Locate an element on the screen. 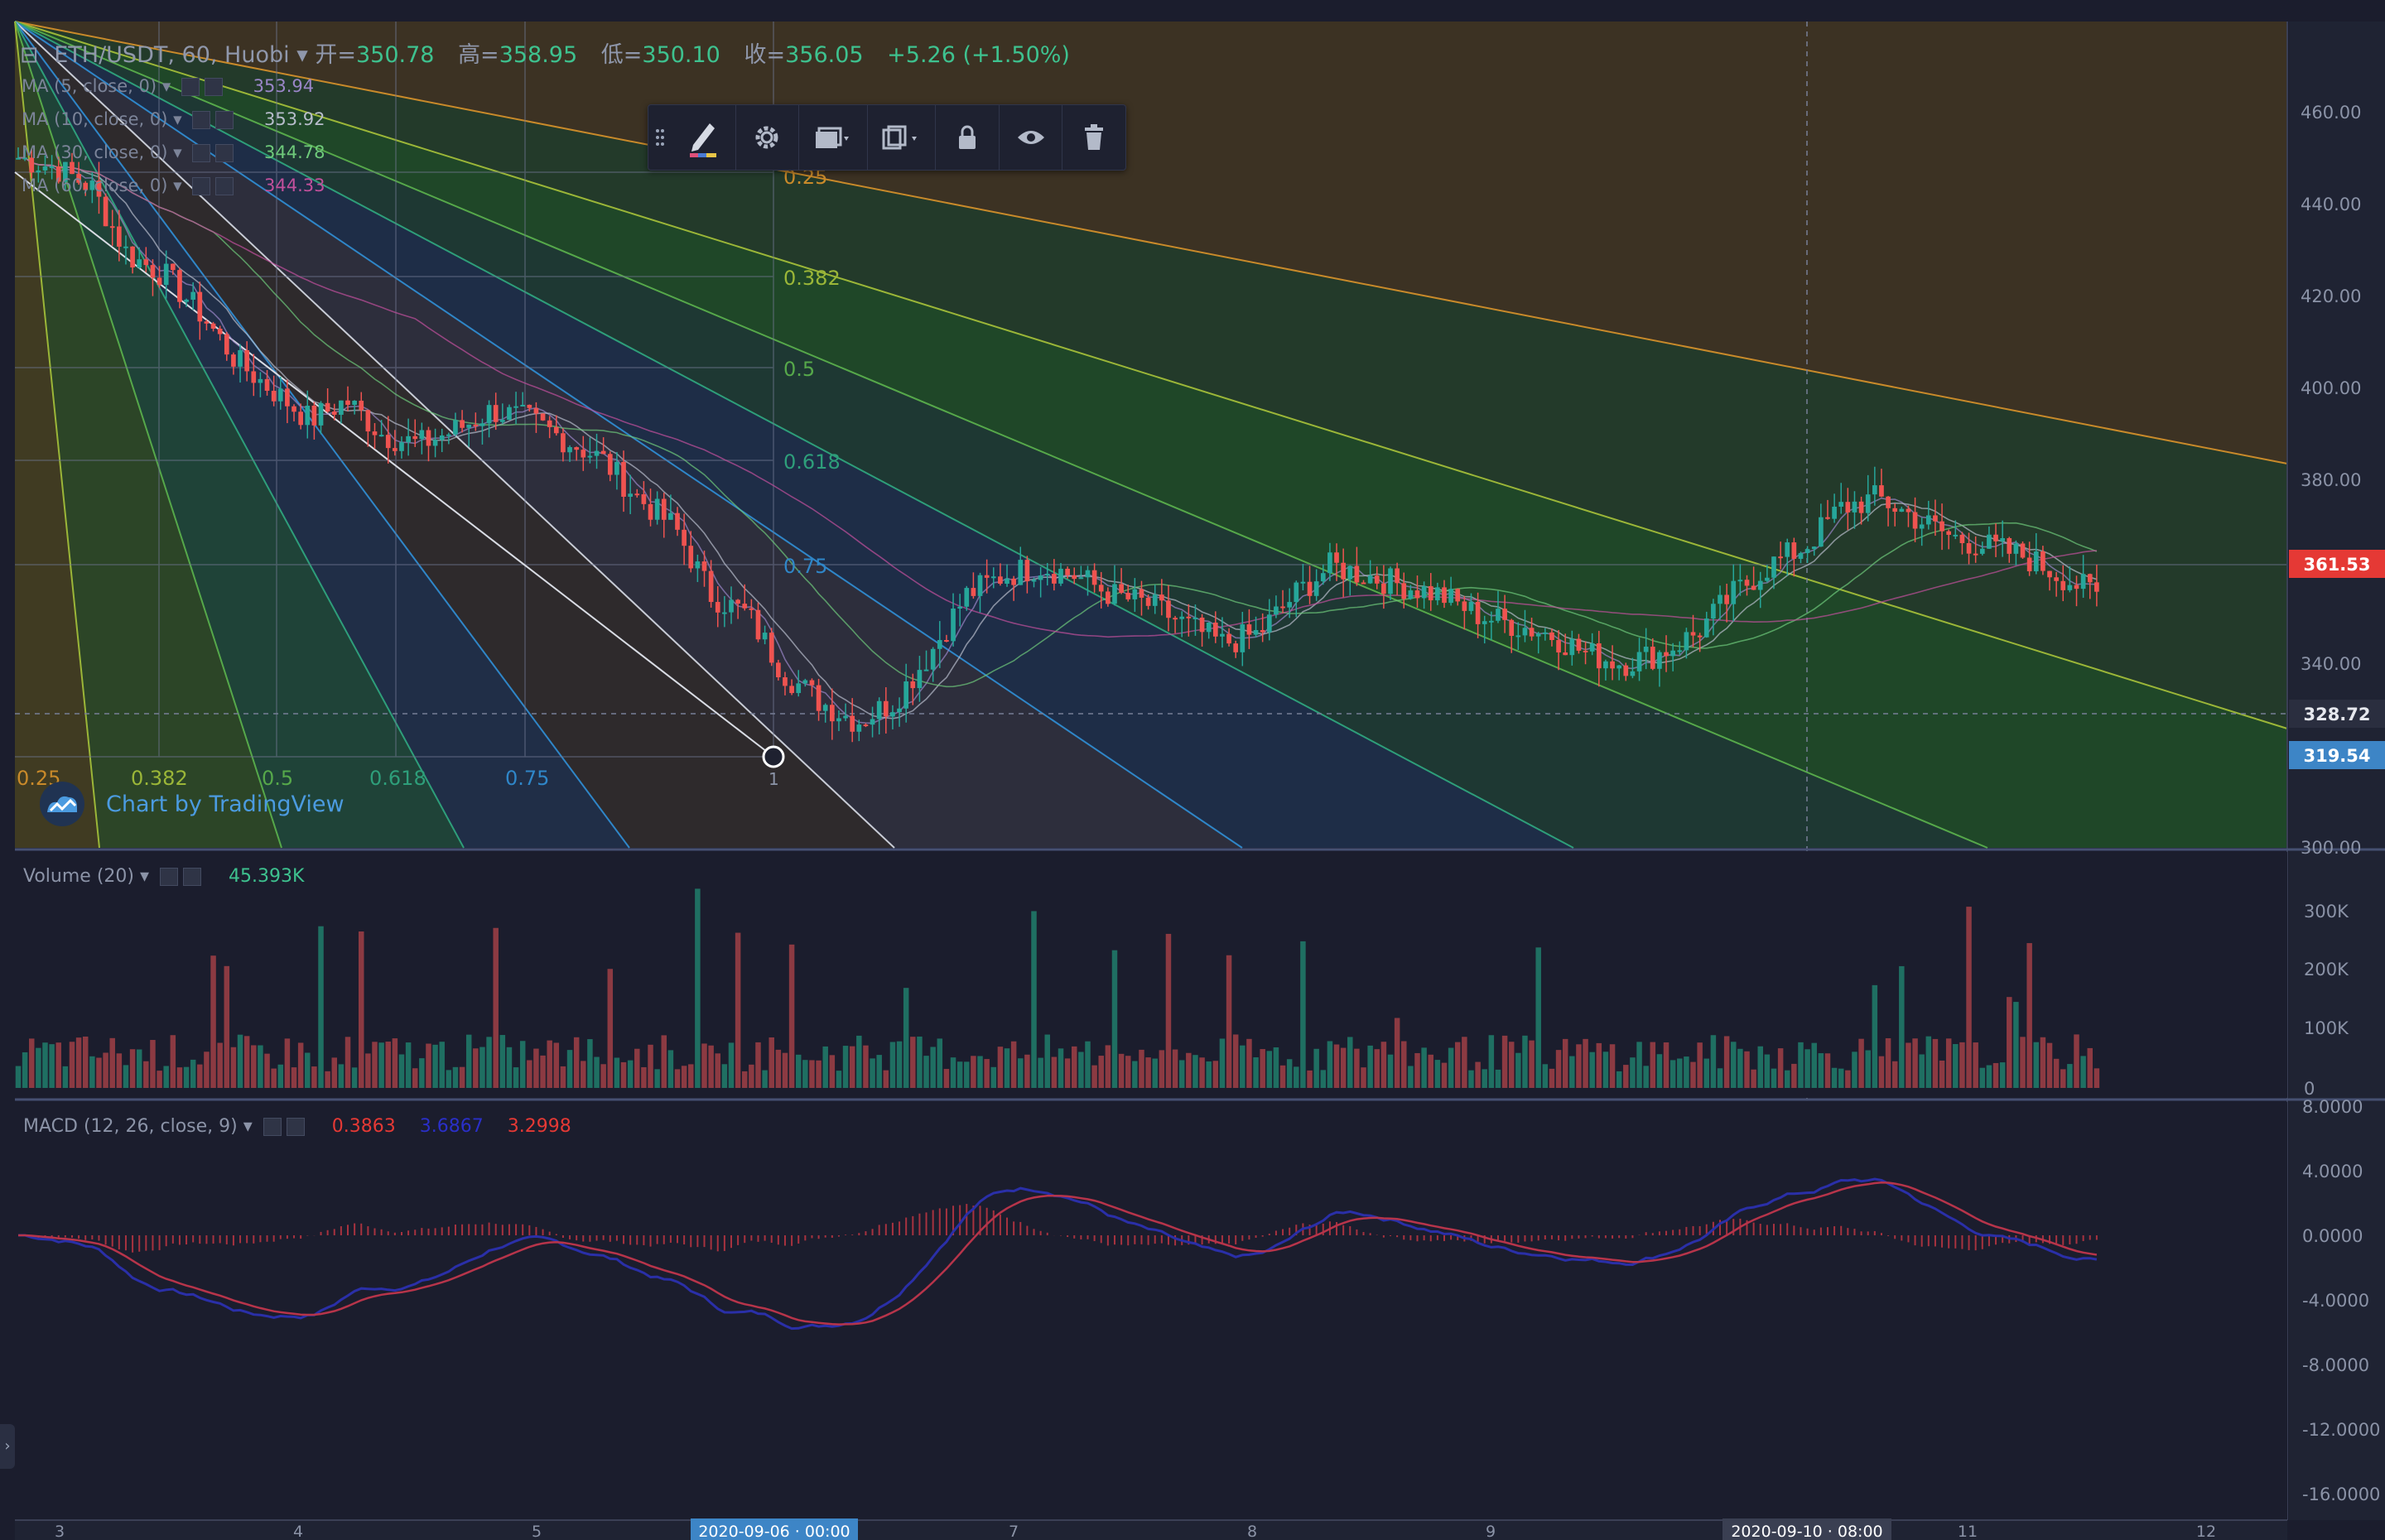  watermark-text: Chart by TradingView is located at coordinates (225, 804).